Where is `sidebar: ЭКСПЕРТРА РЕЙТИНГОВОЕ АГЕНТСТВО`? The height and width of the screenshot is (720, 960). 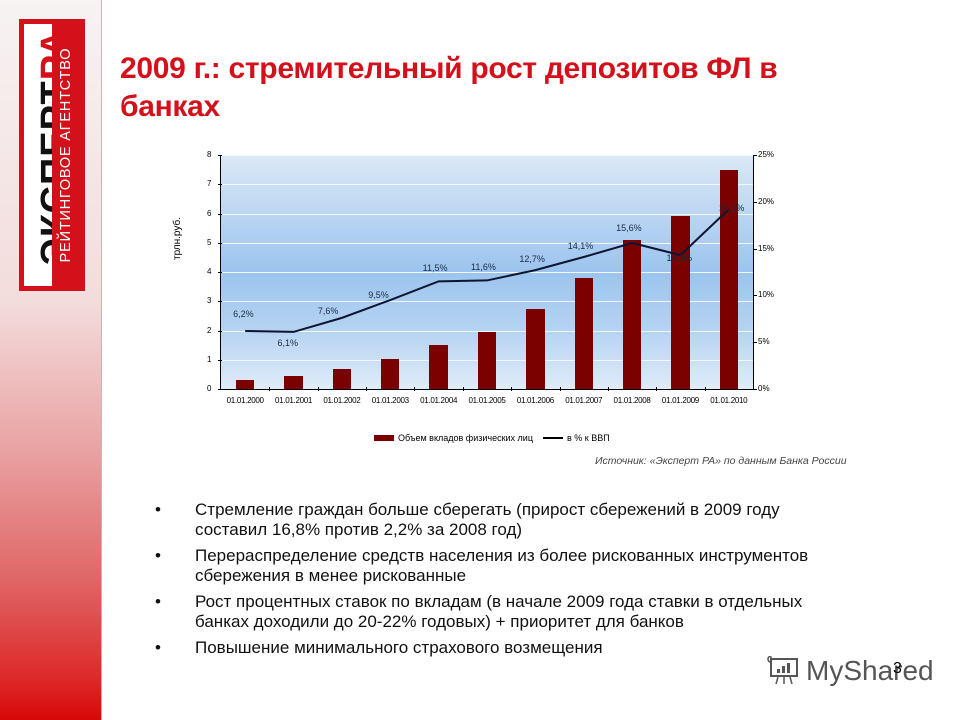 sidebar: ЭКСПЕРТРА РЕЙТИНГОВОЕ АГЕНТСТВО is located at coordinates (51, 360).